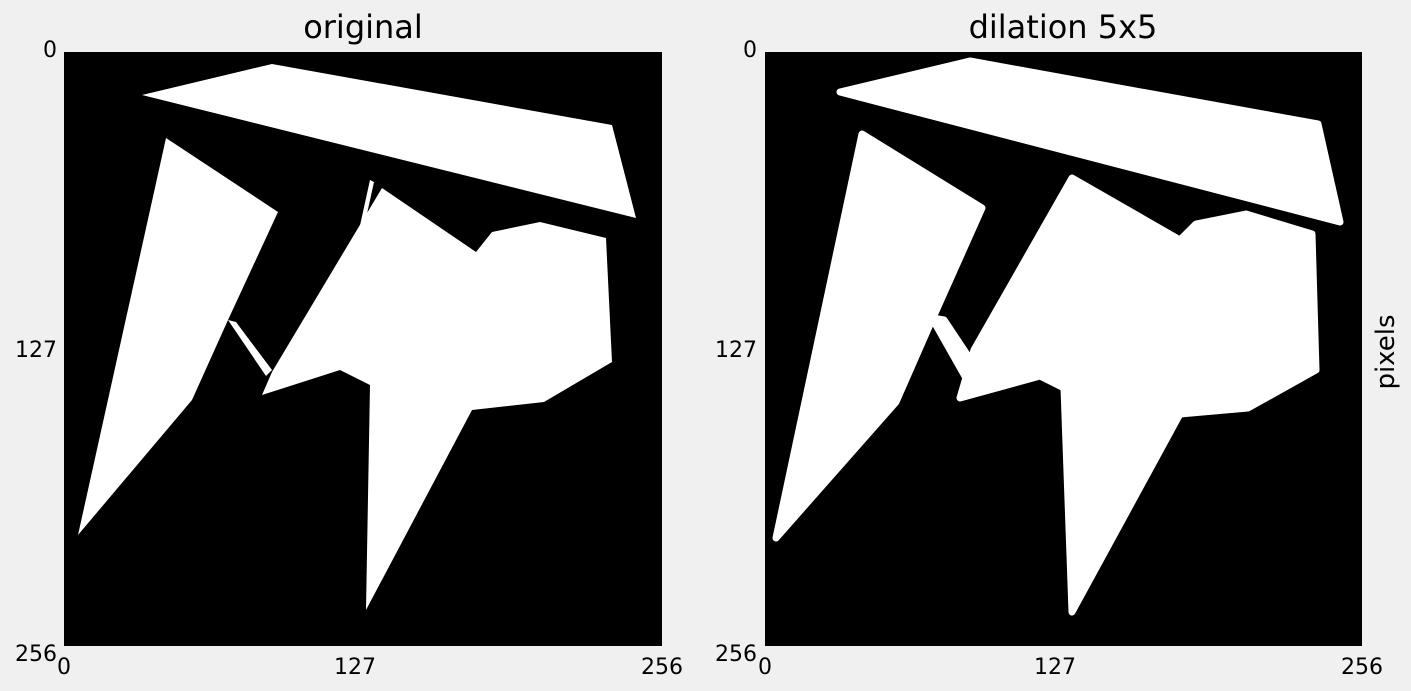 The width and height of the screenshot is (1411, 691). Describe the element at coordinates (363, 27) in the screenshot. I see `panel-title: original` at that location.